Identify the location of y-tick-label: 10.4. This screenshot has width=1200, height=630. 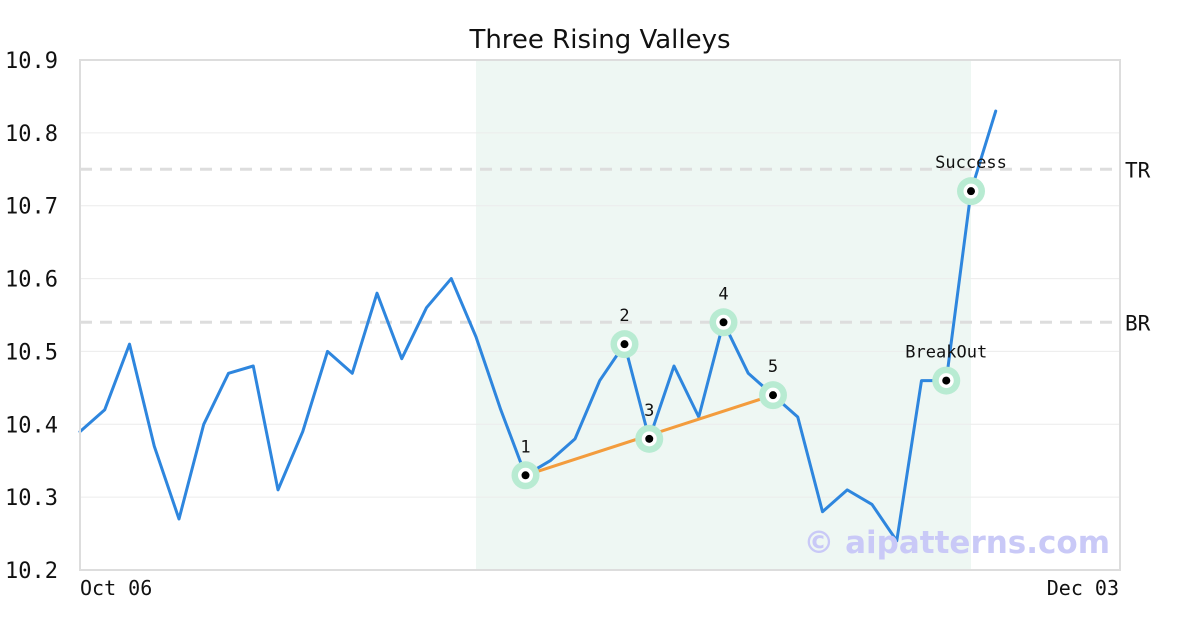
(31, 425).